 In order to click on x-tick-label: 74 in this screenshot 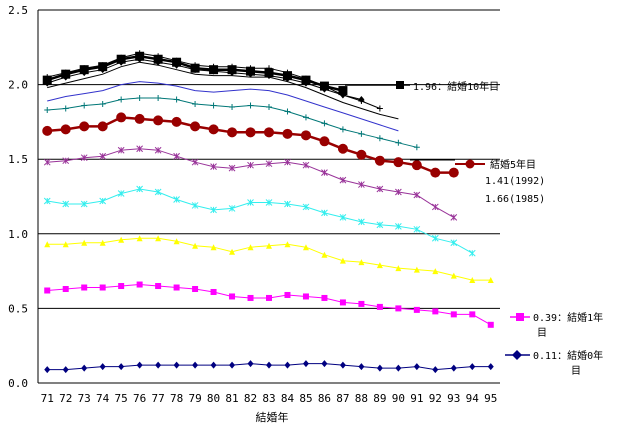, I will do `click(103, 398)`.